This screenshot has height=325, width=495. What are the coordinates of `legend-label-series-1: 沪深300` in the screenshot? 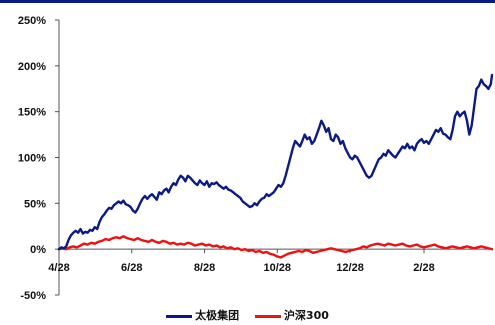 It's located at (306, 315).